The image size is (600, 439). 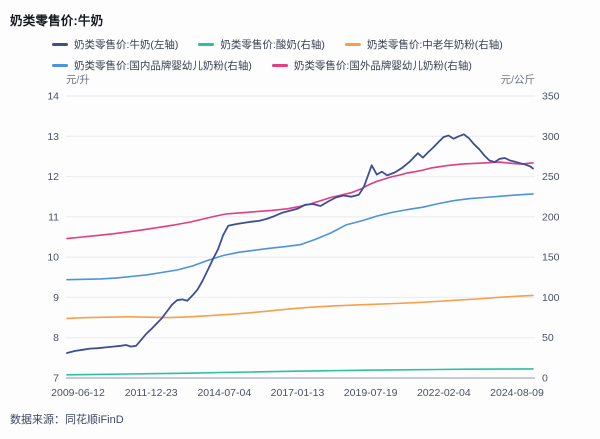 I want to click on legend-item-3: 奶类零售价:国内品牌婴幼儿奶粉(右轴), so click(x=152, y=65).